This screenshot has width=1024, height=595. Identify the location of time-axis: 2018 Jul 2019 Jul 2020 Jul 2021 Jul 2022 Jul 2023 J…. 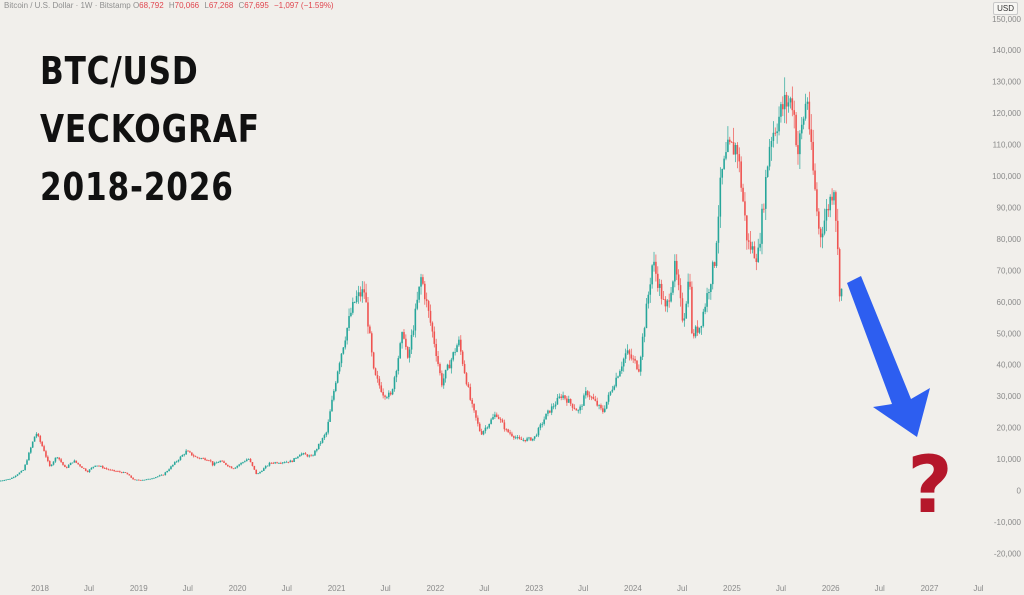
(507, 588).